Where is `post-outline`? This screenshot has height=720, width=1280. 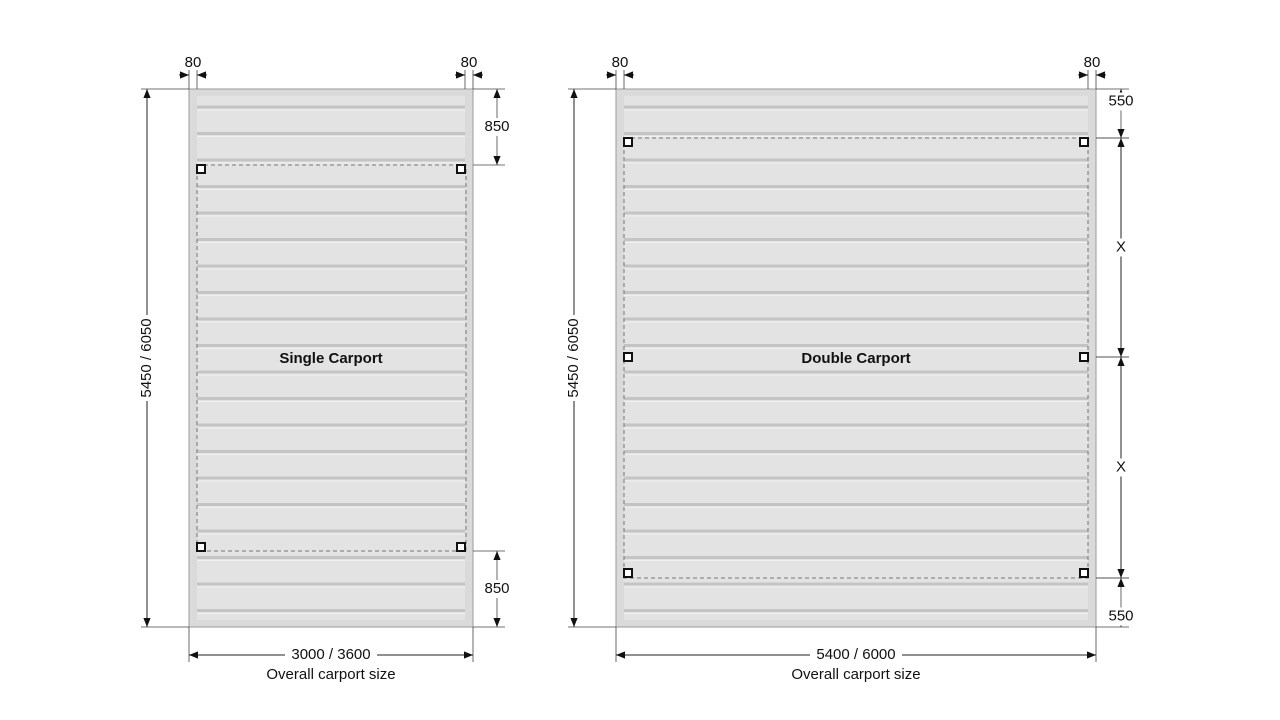
post-outline is located at coordinates (331, 358).